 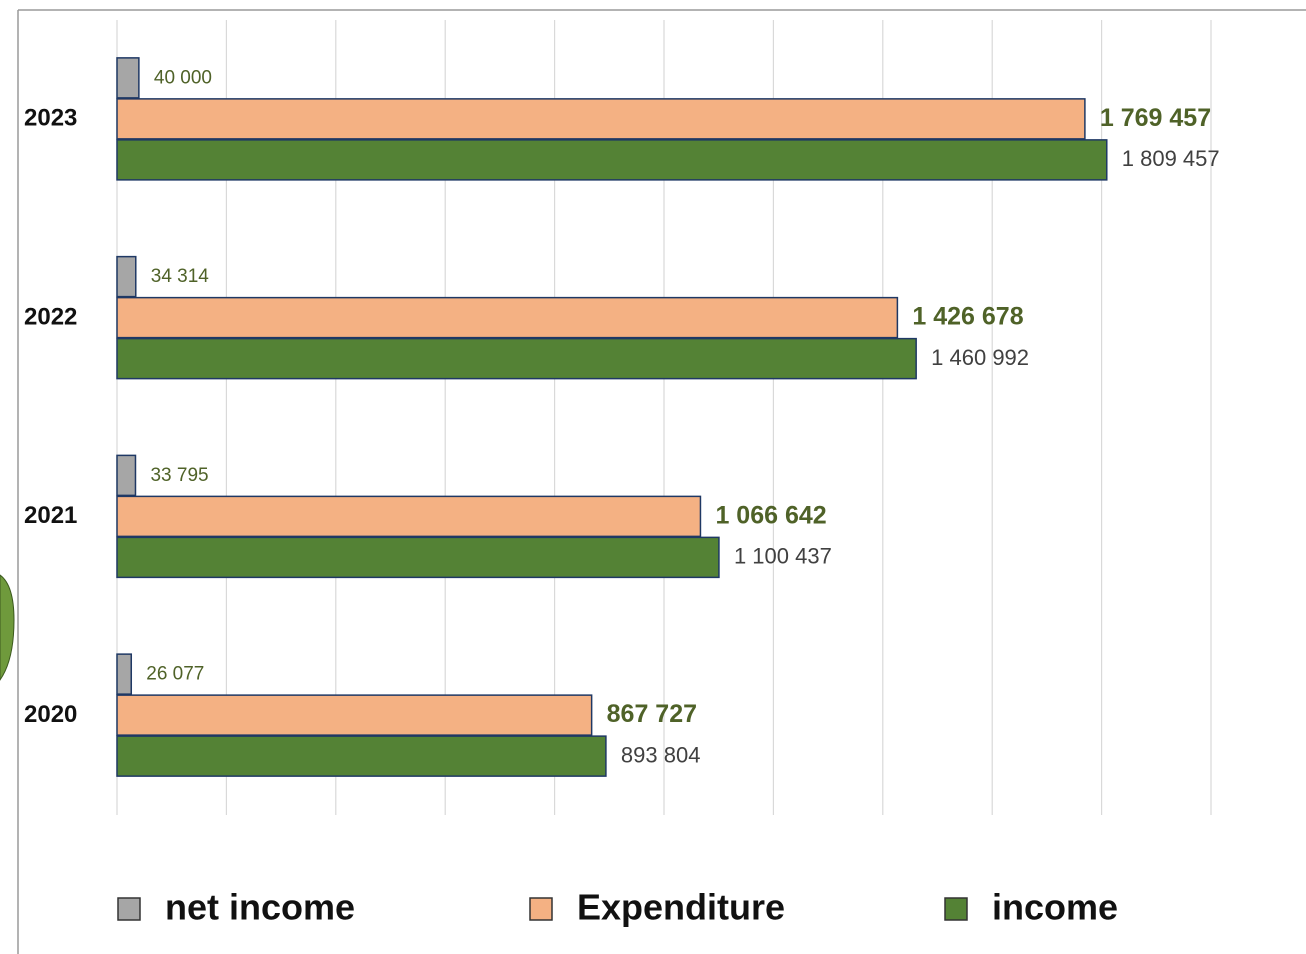 What do you see at coordinates (681, 907) in the screenshot?
I see `legend-label: Expenditure` at bounding box center [681, 907].